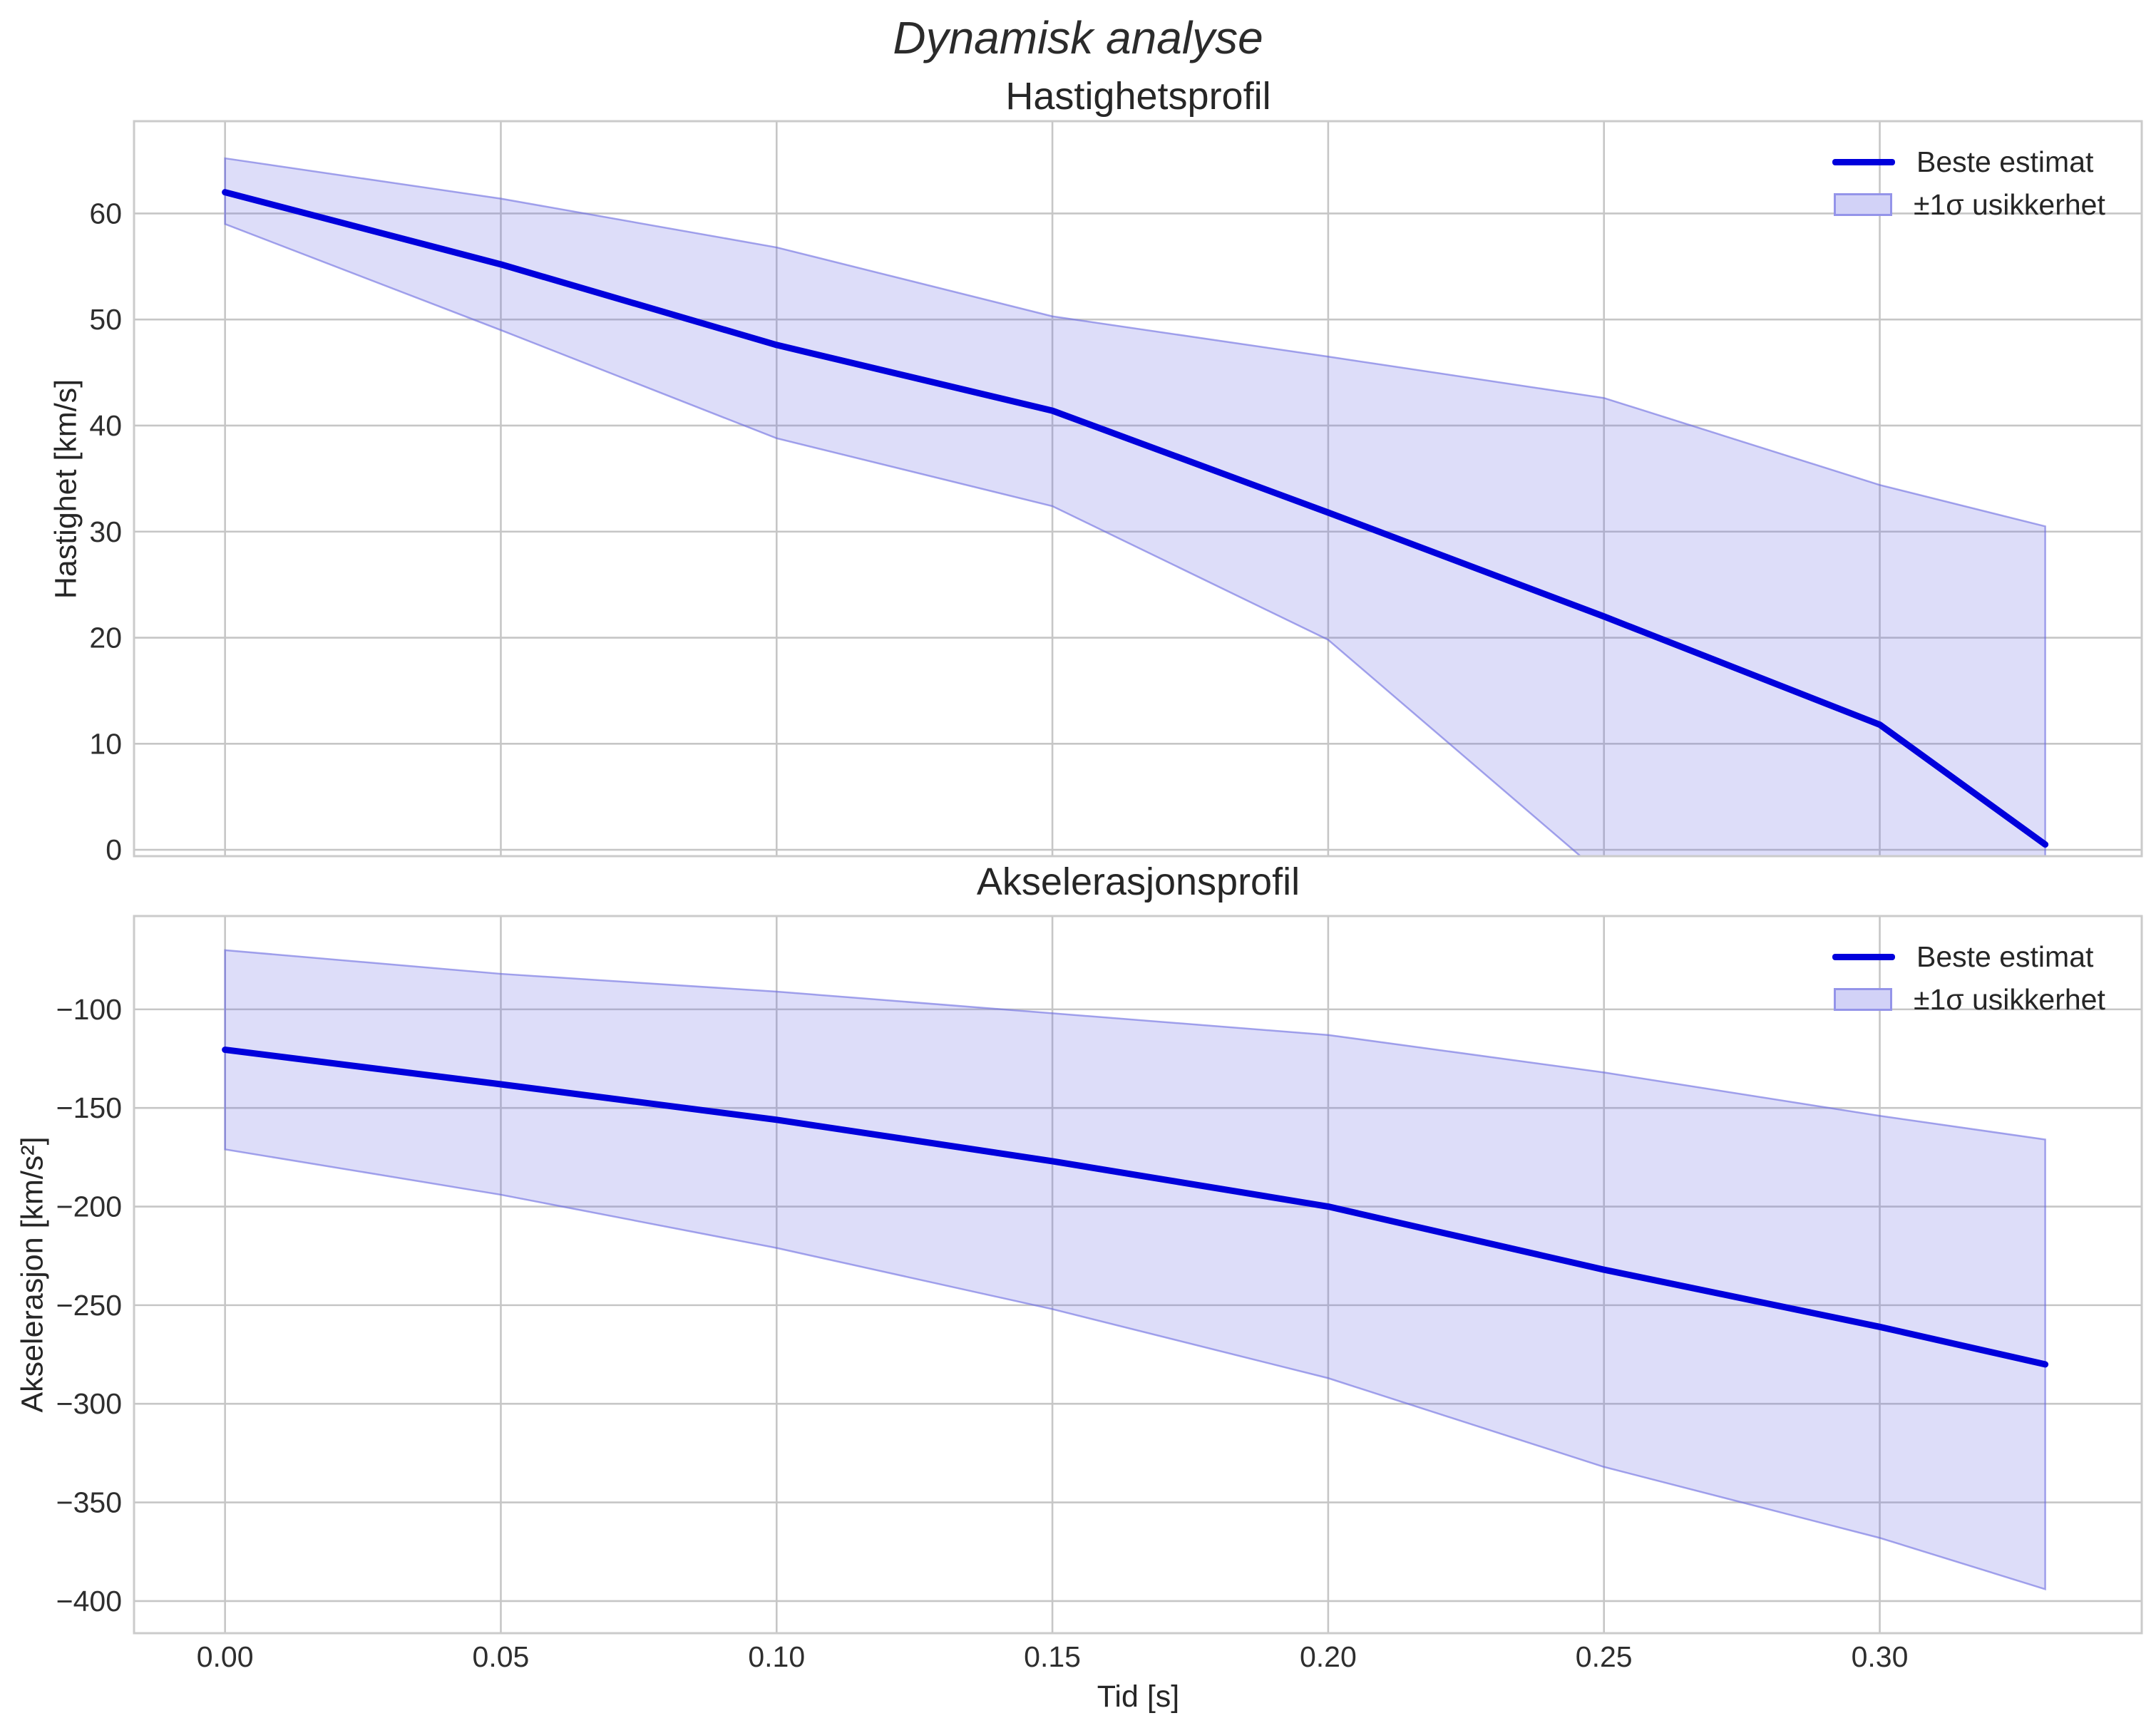 The image size is (2156, 1728). I want to click on svg-text: 0.10, so click(776, 1656).